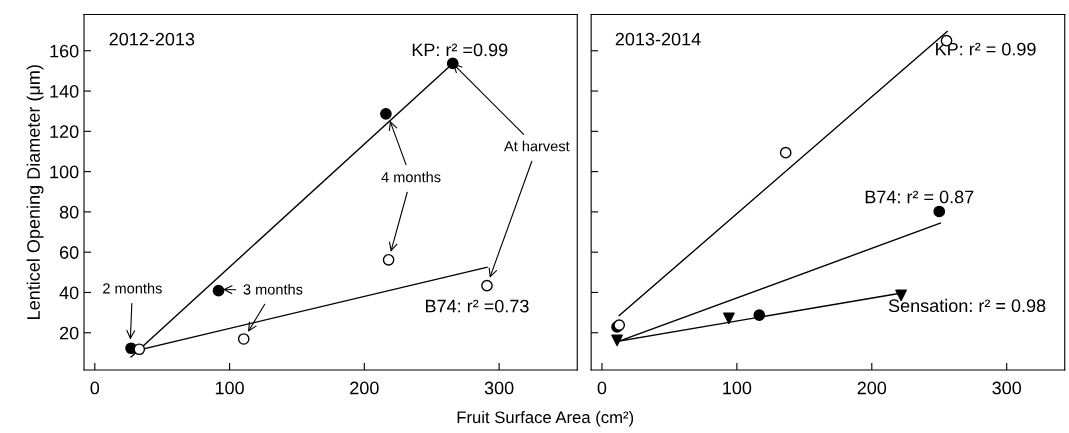 The height and width of the screenshot is (433, 1069). What do you see at coordinates (152, 39) in the screenshot?
I see `text: 2012-2013` at bounding box center [152, 39].